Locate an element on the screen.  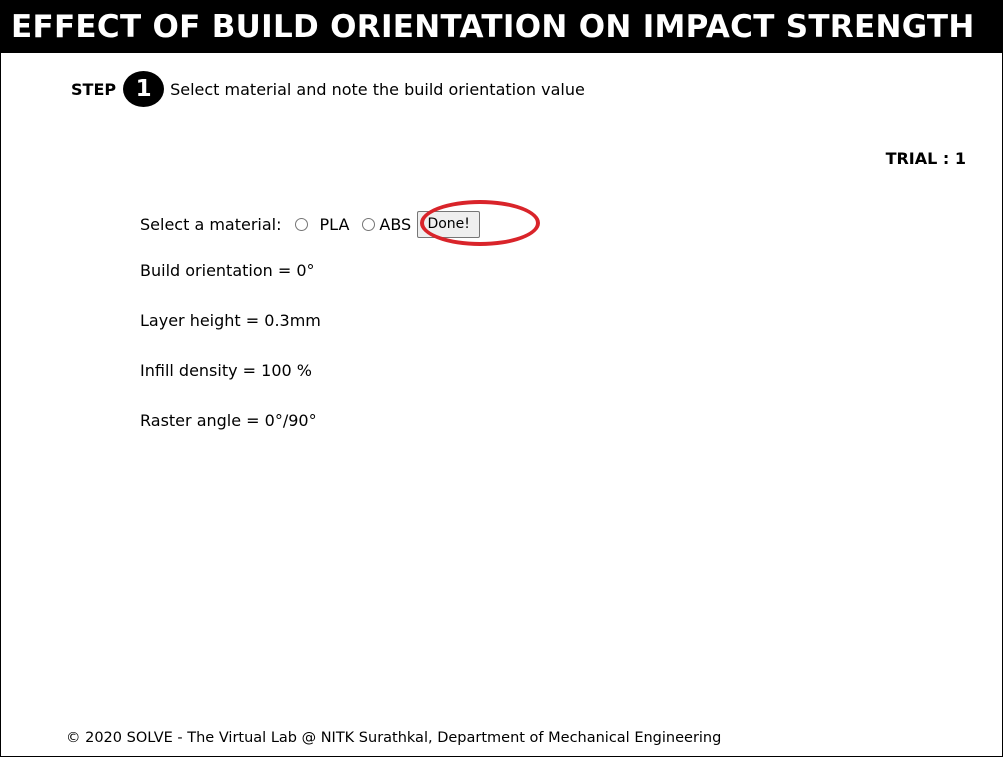
material-selector: Select a material: PLA ABS Done! is located at coordinates (310, 224).